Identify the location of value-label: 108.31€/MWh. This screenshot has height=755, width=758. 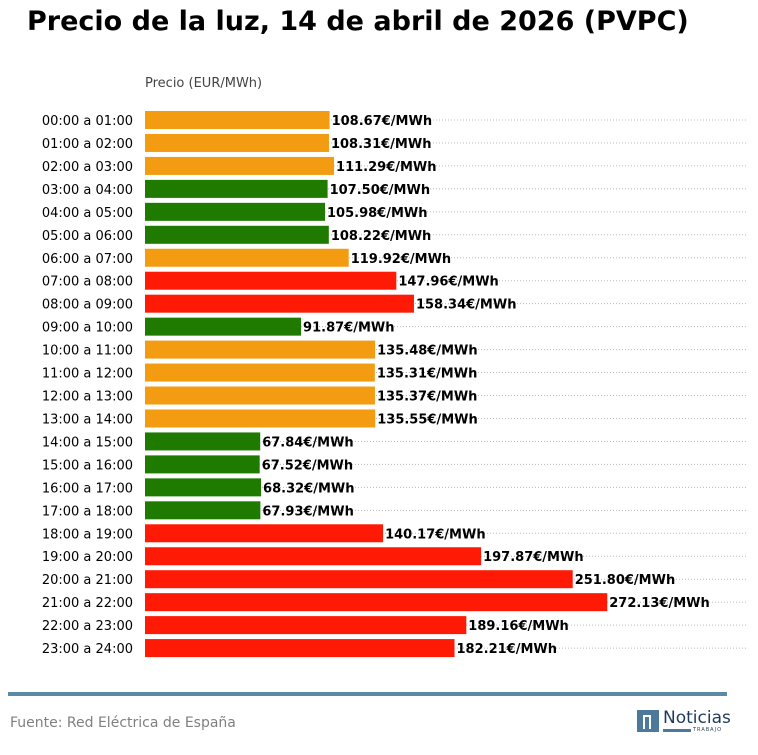
(381, 144).